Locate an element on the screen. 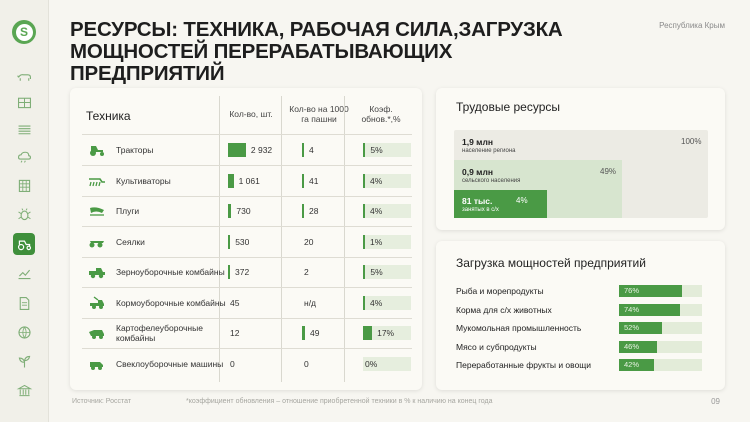 Image resolution: width=750 pixels, height=422 pixels. logo: S is located at coordinates (24, 32).